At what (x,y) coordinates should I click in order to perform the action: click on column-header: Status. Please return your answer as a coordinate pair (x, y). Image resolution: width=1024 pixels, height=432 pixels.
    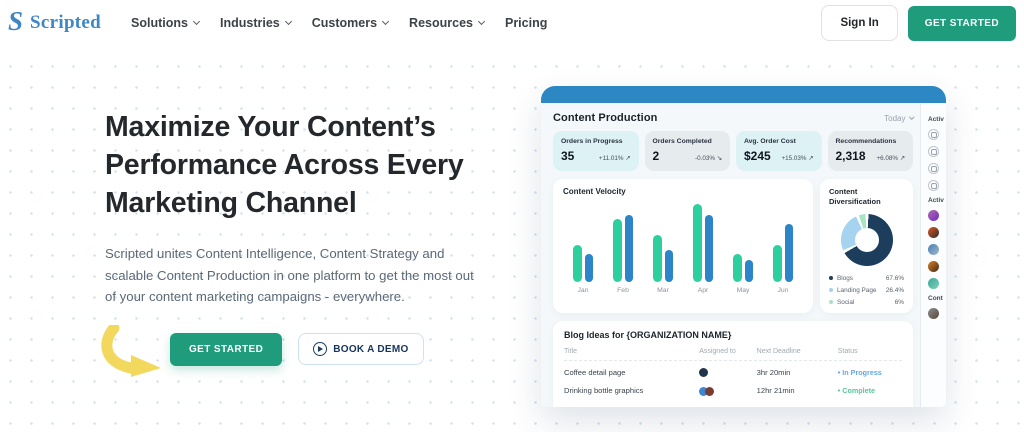
    Looking at the image, I should click on (847, 351).